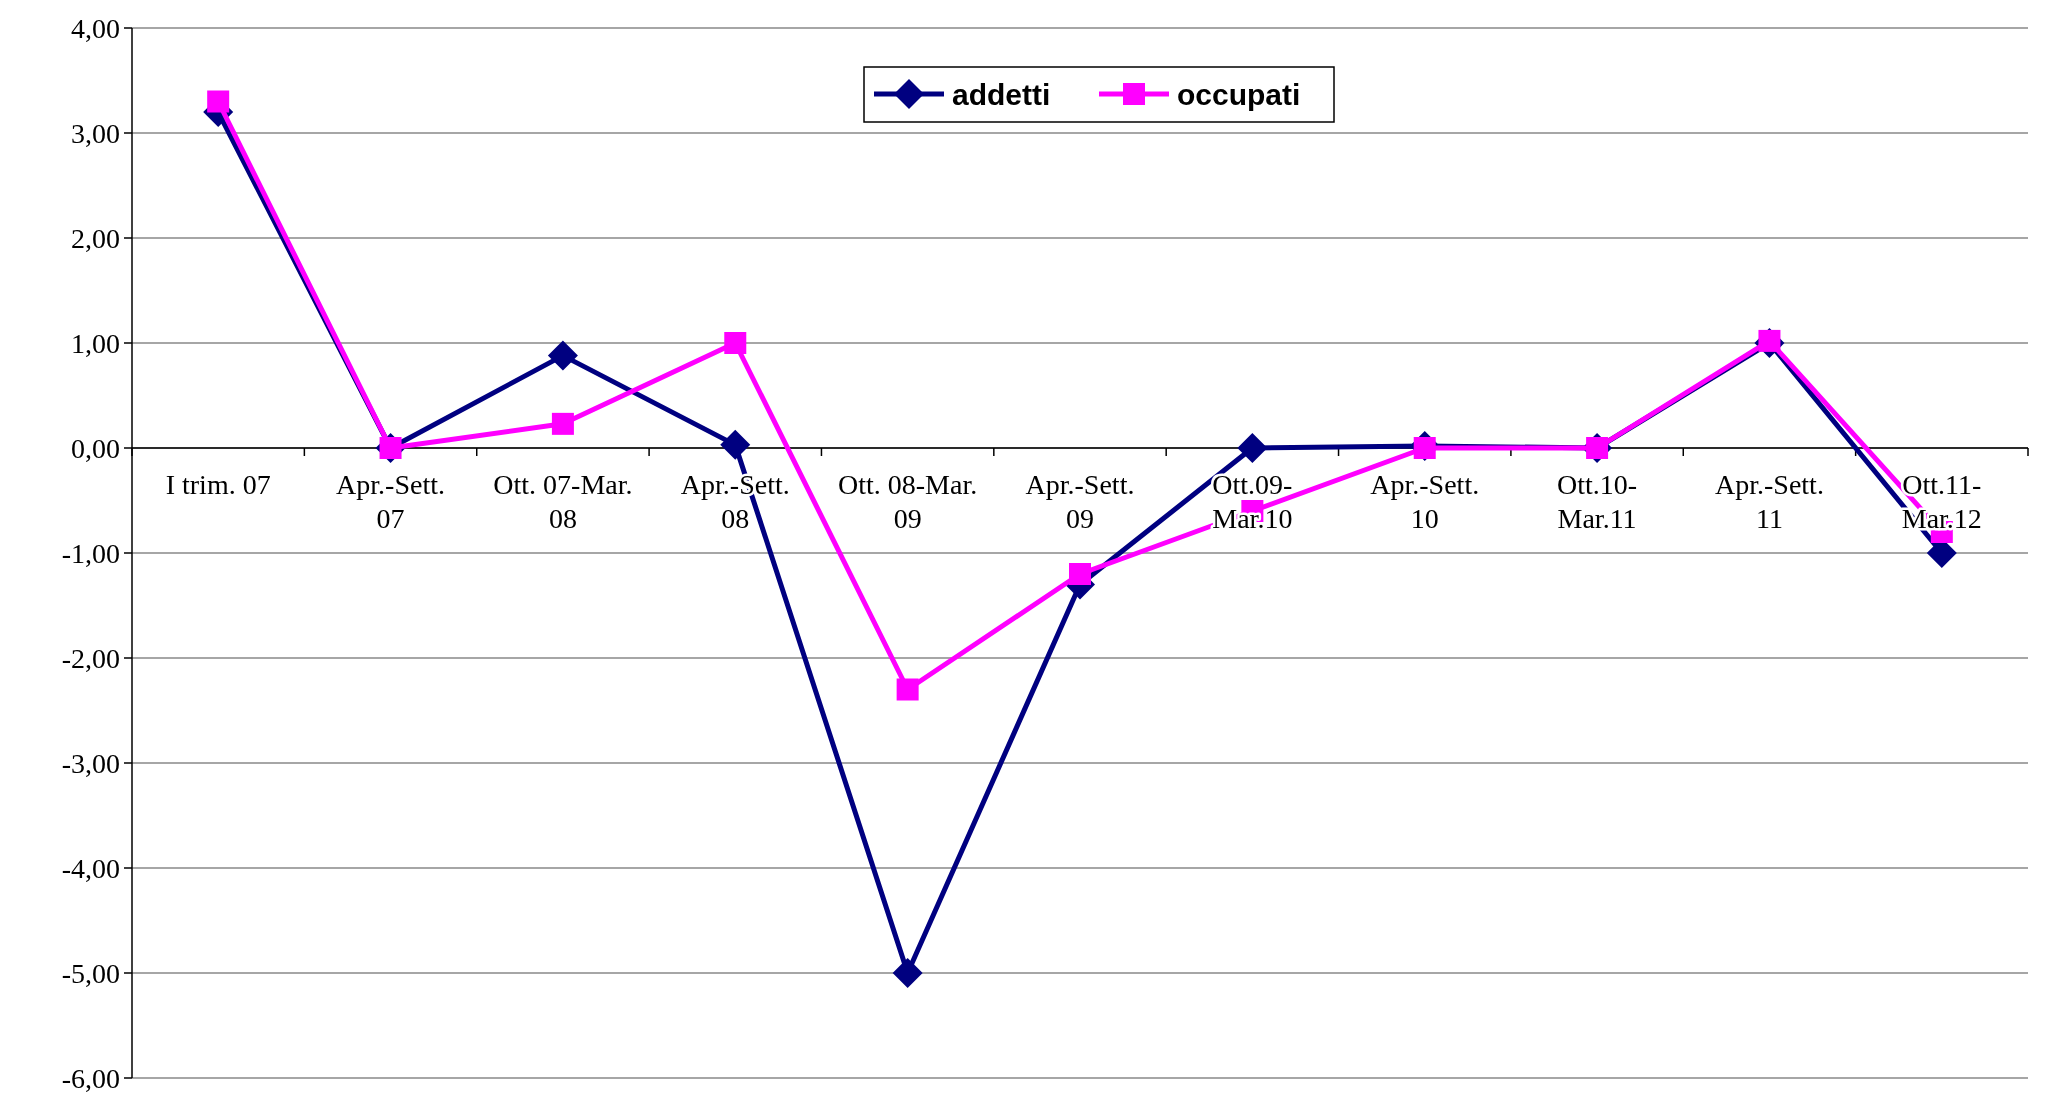 The width and height of the screenshot is (2049, 1107). What do you see at coordinates (1769, 501) in the screenshot?
I see `x-tick-label: Apr.-Sett. 11` at bounding box center [1769, 501].